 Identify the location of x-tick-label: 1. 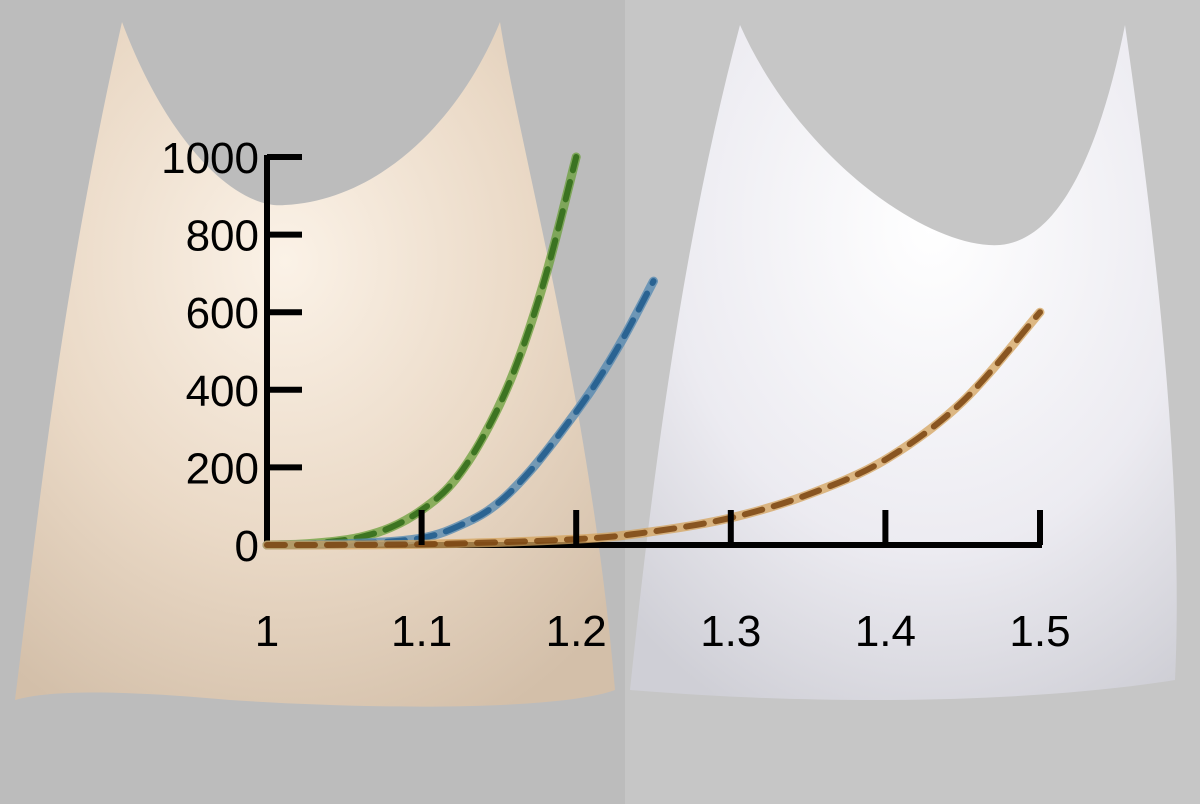
(267, 631).